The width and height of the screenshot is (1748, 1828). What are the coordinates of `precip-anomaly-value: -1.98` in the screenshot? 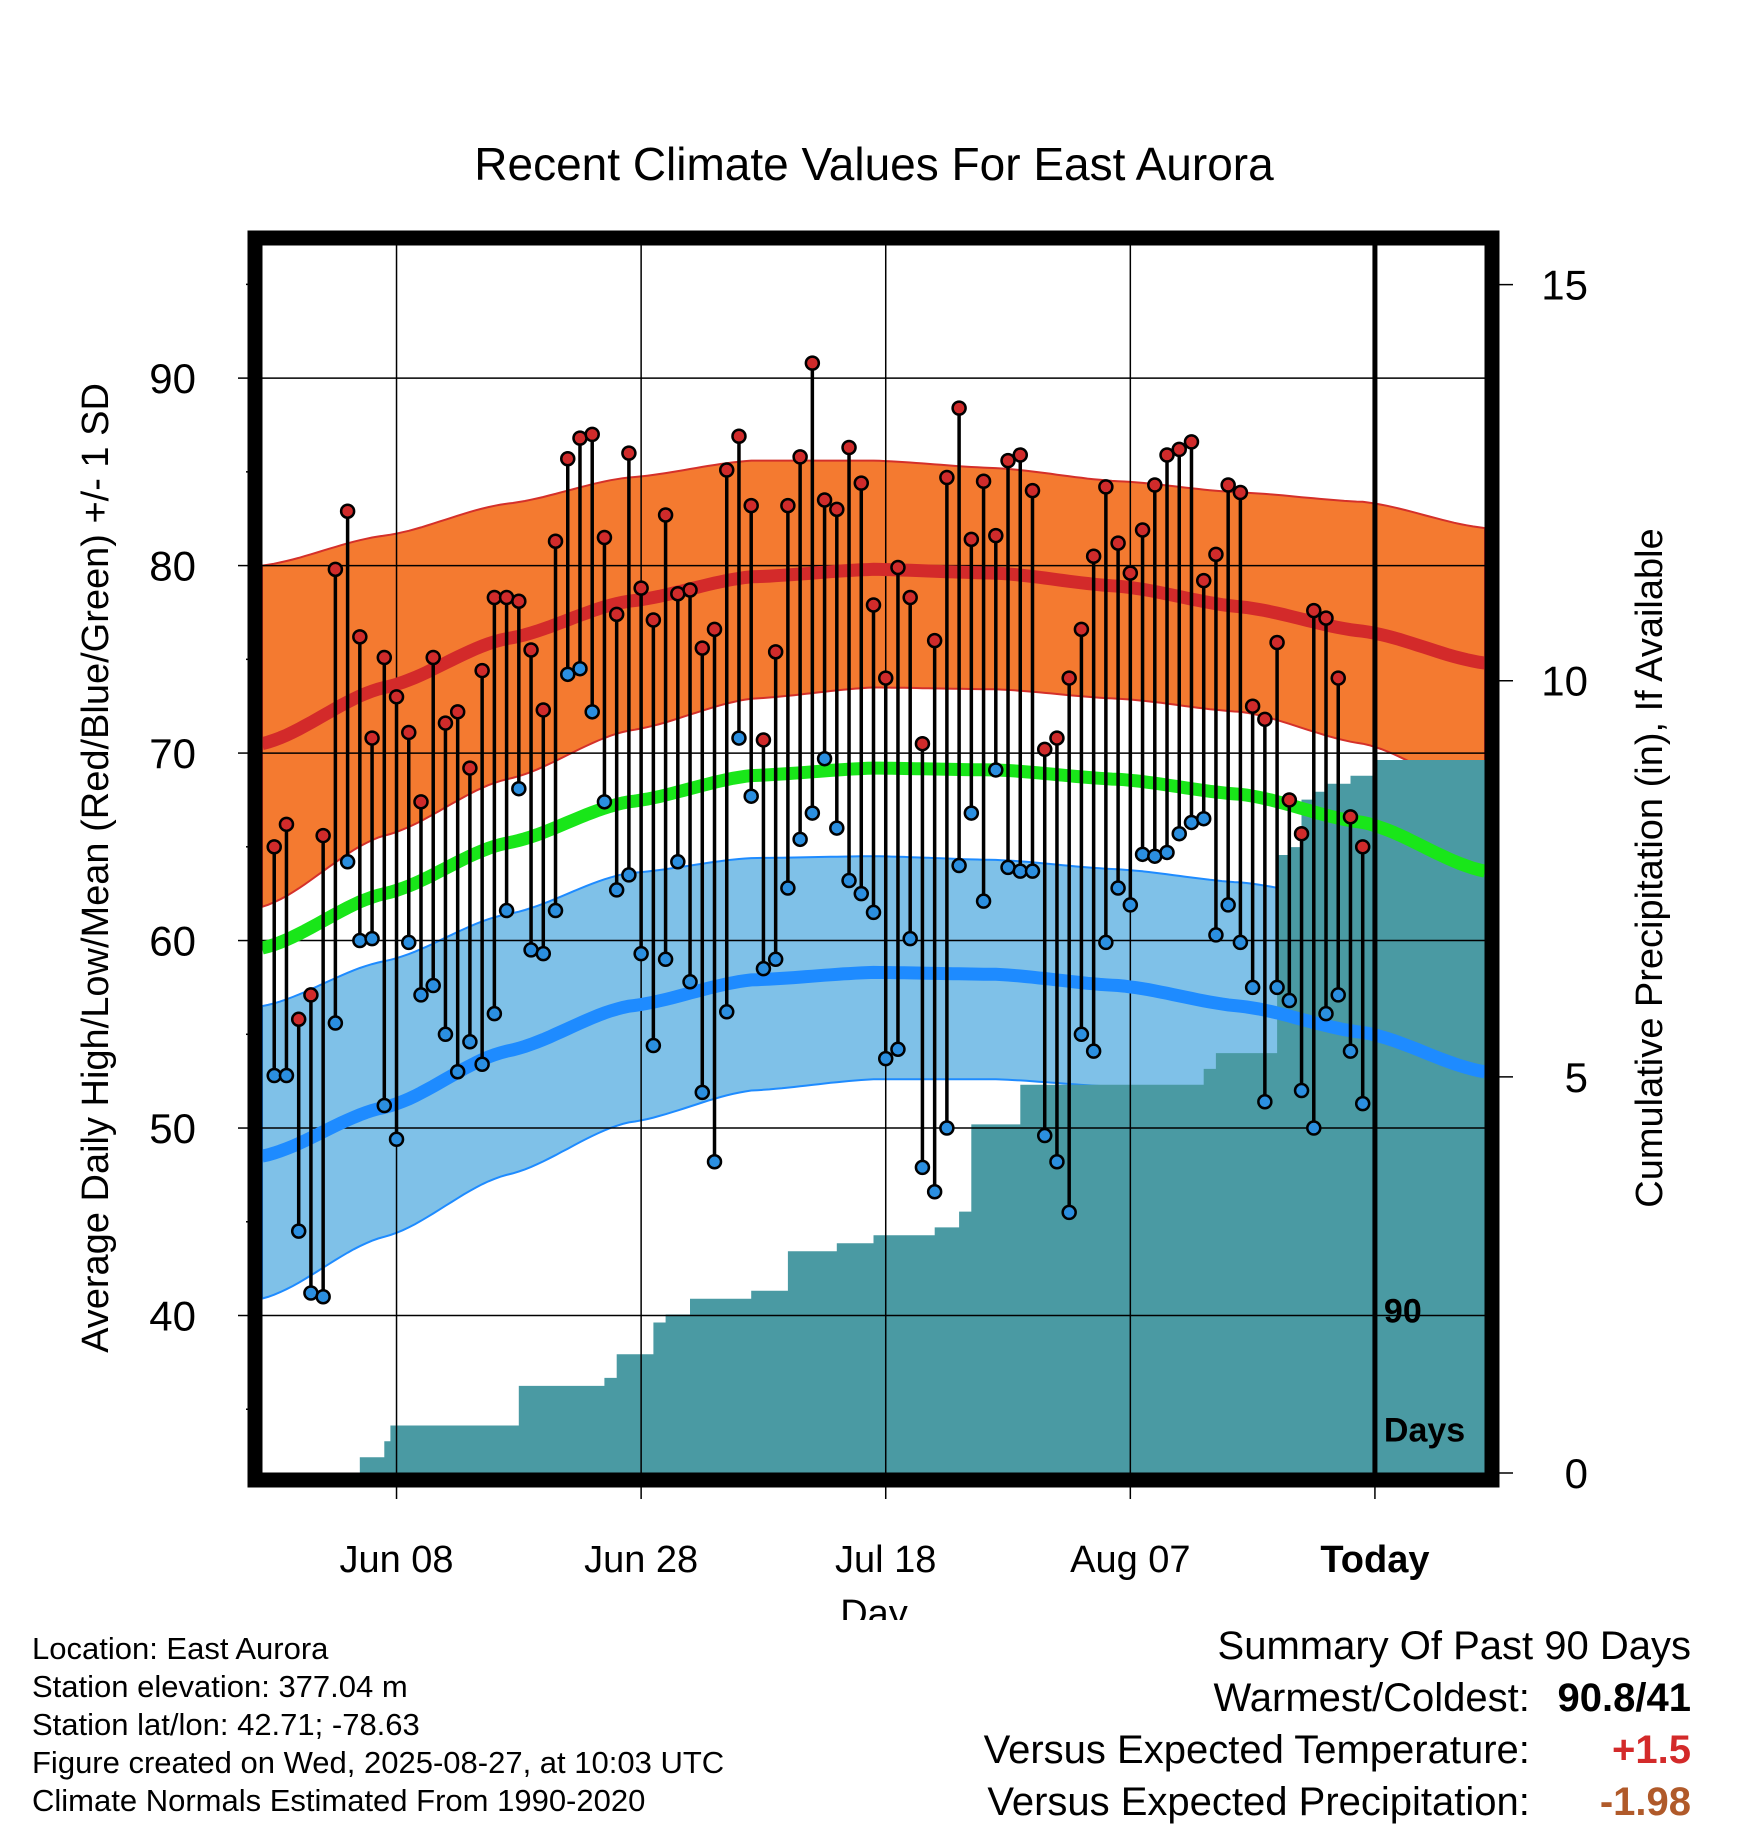 It's located at (1645, 1802).